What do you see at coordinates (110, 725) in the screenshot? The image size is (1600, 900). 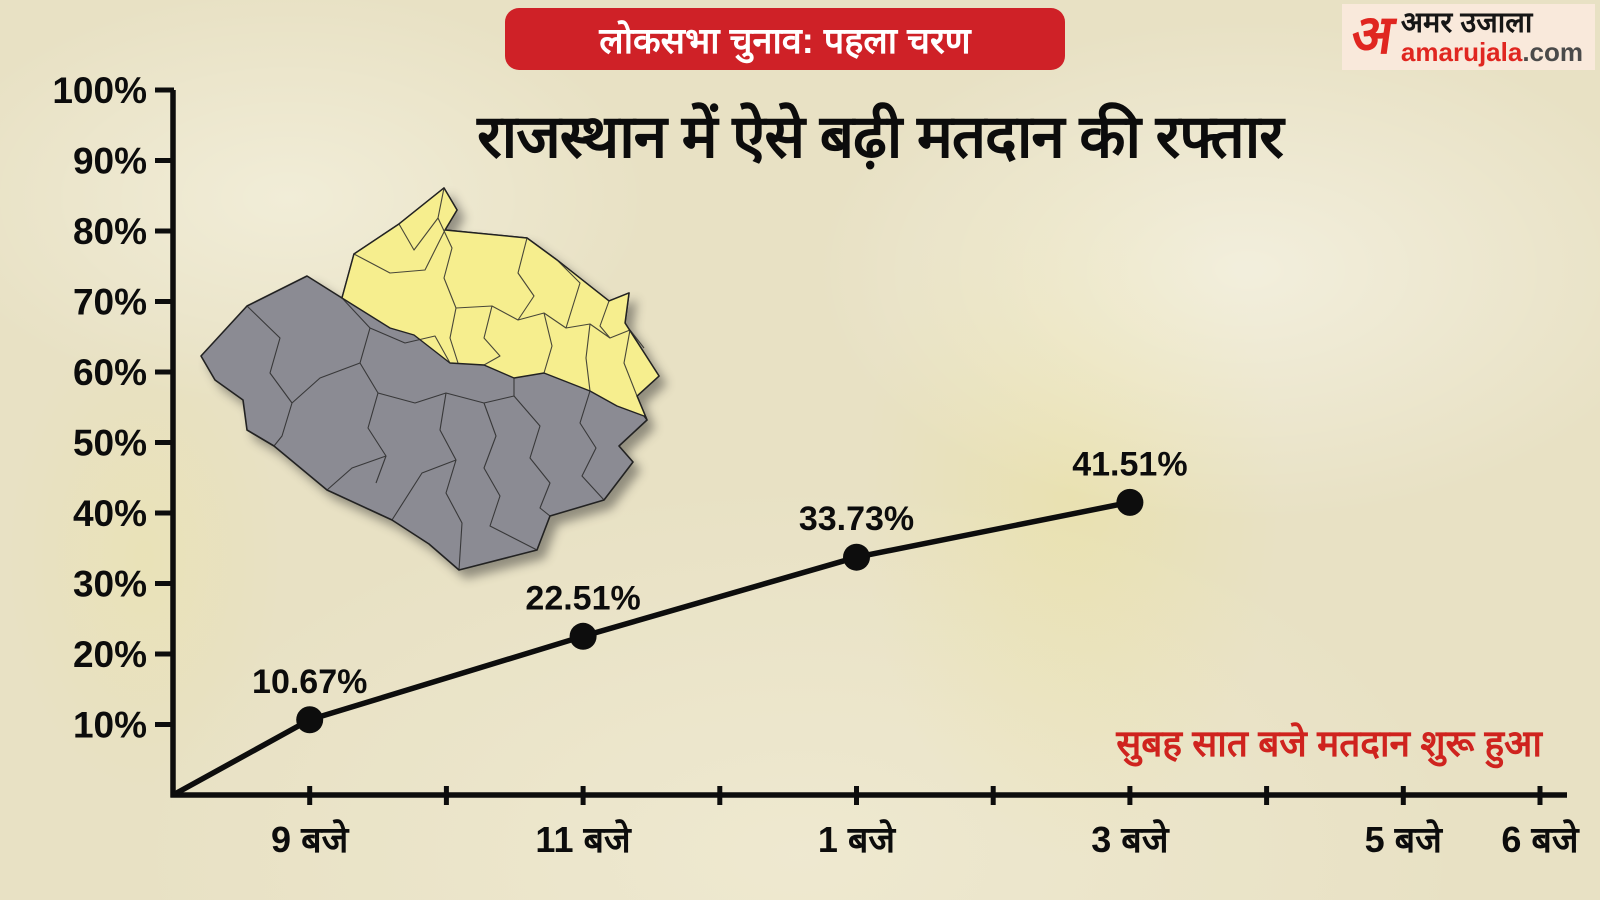 I see `y-tick-label: 10%` at bounding box center [110, 725].